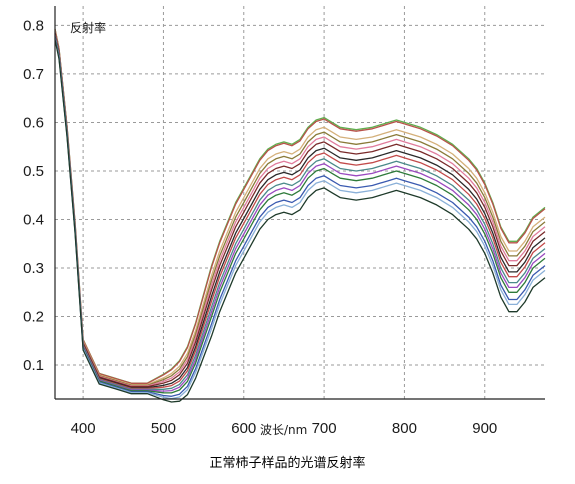 Image resolution: width=575 pixels, height=484 pixels. Describe the element at coordinates (33, 317) in the screenshot. I see `y-tick-label: 0.2` at that location.